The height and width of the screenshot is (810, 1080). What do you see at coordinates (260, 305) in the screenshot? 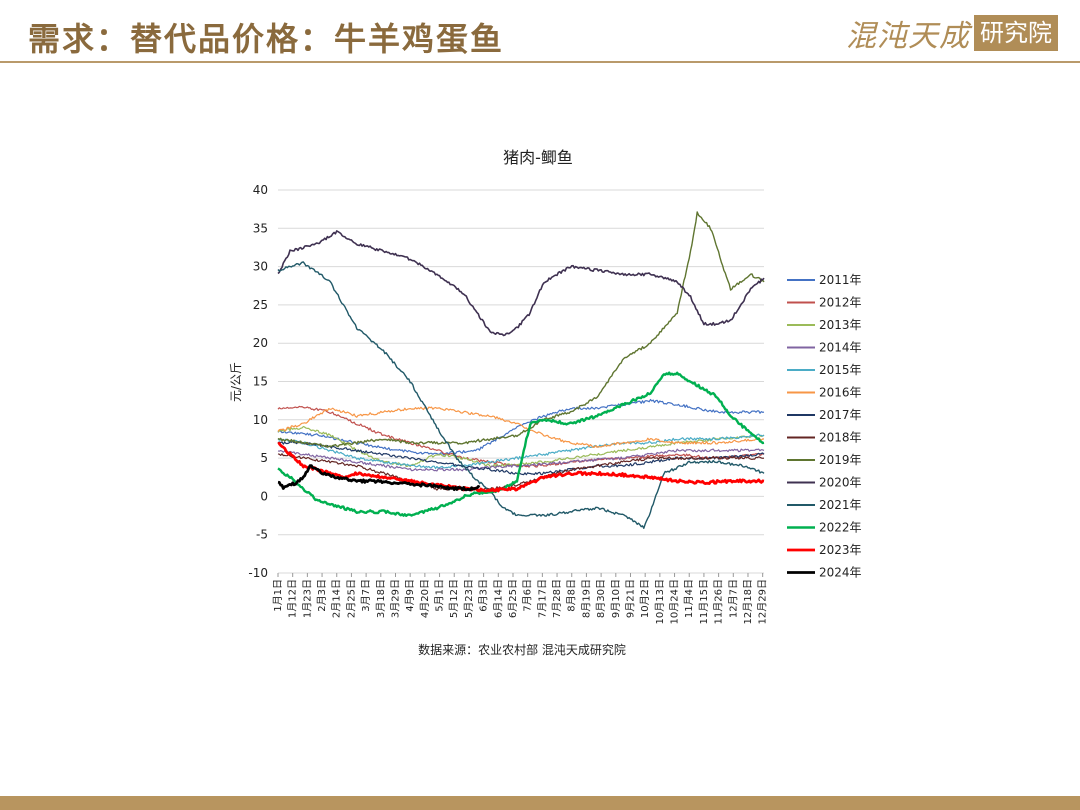
I see `y-tick-label: 25` at bounding box center [260, 305].